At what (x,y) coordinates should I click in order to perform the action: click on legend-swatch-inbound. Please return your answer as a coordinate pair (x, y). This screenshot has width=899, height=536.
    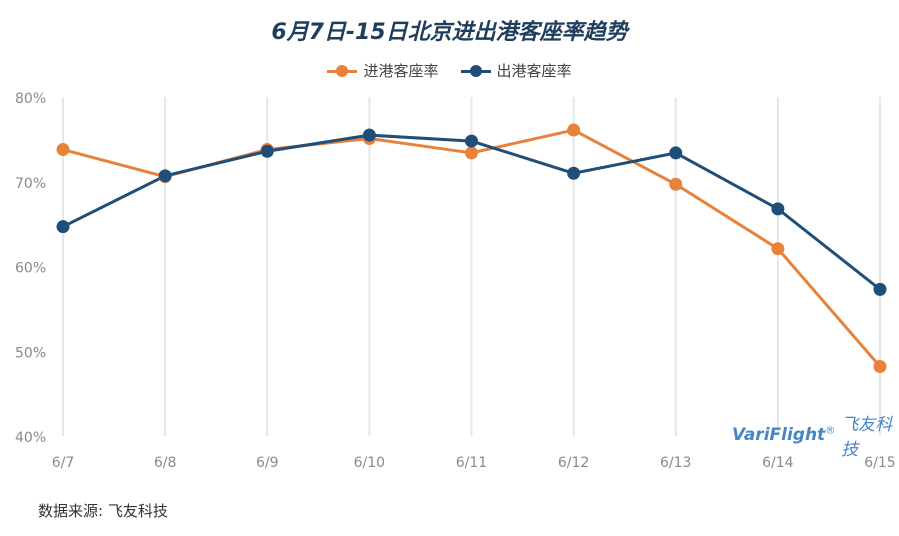
    Looking at the image, I should click on (342, 70).